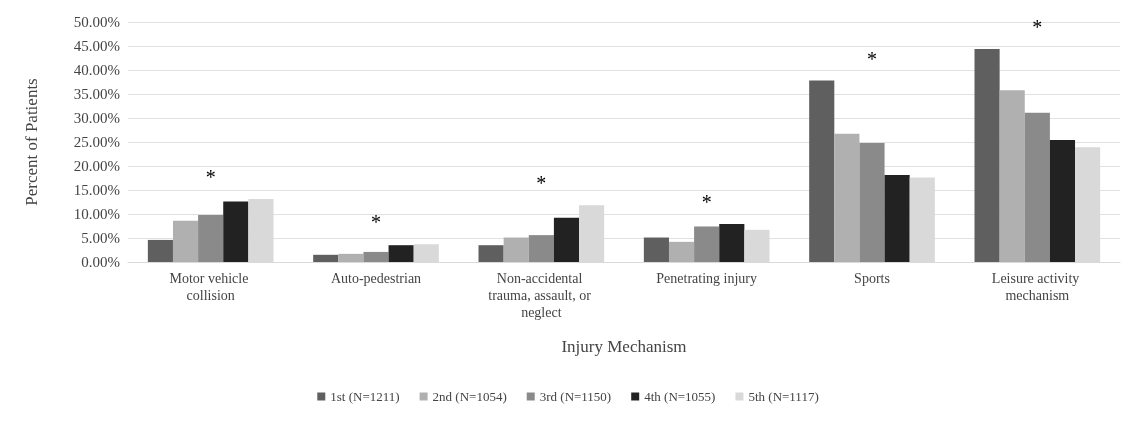 Image resolution: width=1136 pixels, height=424 pixels. What do you see at coordinates (1037, 287) in the screenshot?
I see `x-tick-label: Leisure activity mechanism` at bounding box center [1037, 287].